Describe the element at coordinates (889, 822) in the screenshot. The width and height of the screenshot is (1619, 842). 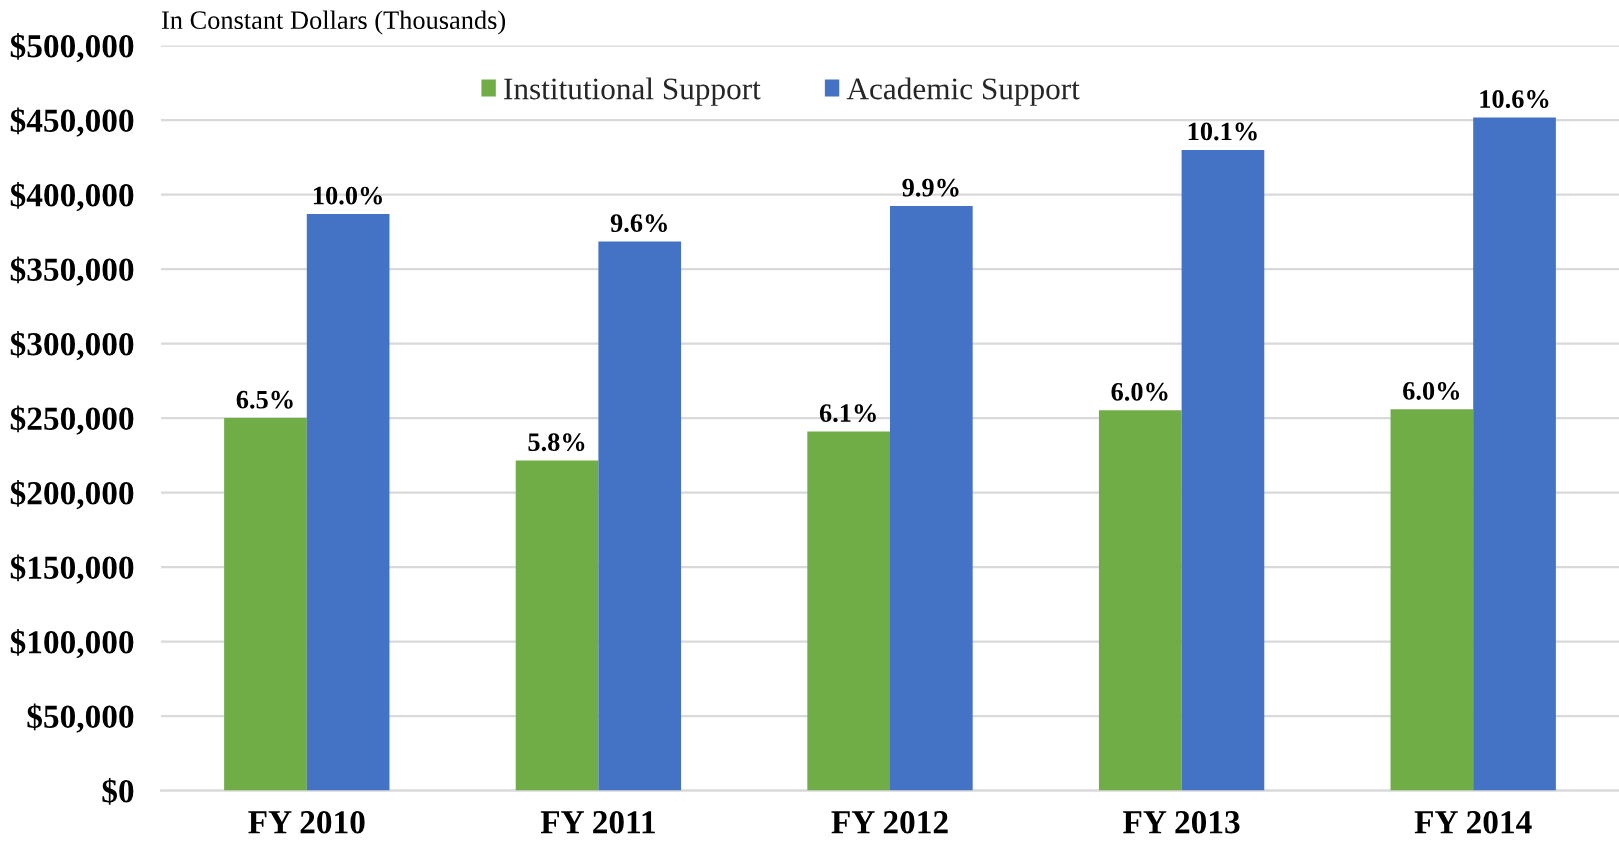
I see `x-tick-label: FY 2012` at that location.